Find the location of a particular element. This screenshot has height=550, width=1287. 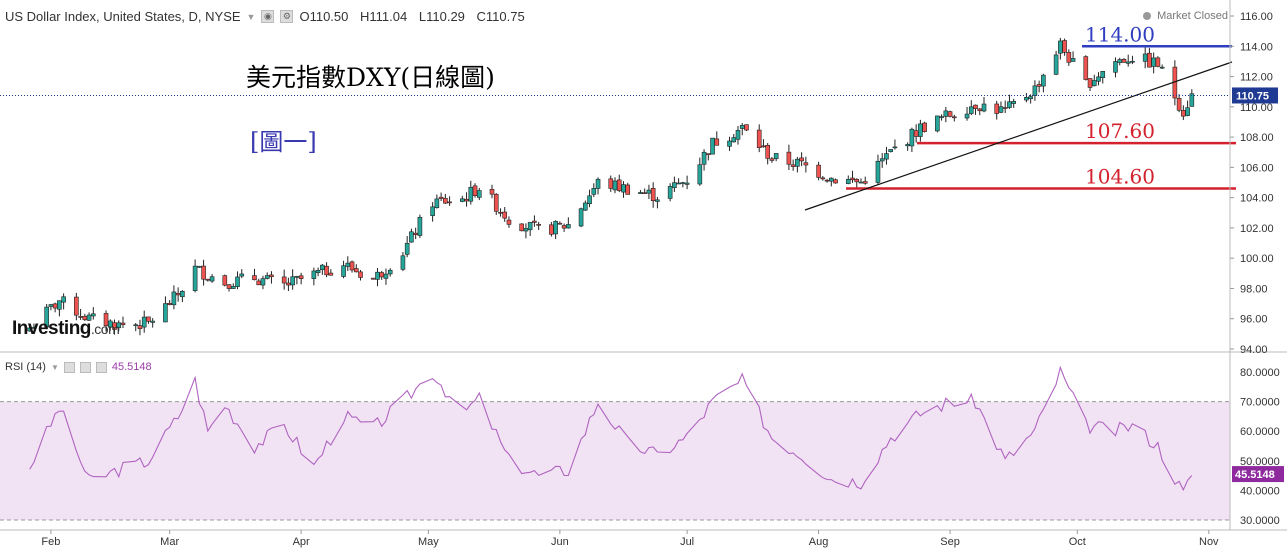

price-tick-label: 100.00 is located at coordinates (1257, 259).